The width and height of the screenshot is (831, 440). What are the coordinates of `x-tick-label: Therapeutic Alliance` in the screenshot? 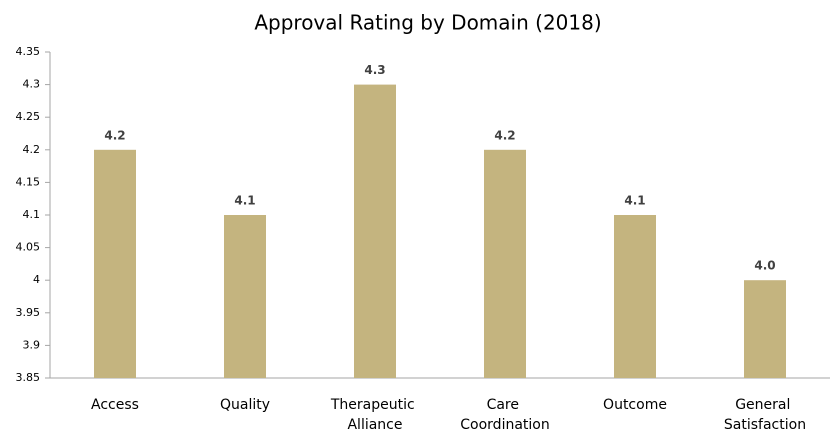 It's located at (374, 415).